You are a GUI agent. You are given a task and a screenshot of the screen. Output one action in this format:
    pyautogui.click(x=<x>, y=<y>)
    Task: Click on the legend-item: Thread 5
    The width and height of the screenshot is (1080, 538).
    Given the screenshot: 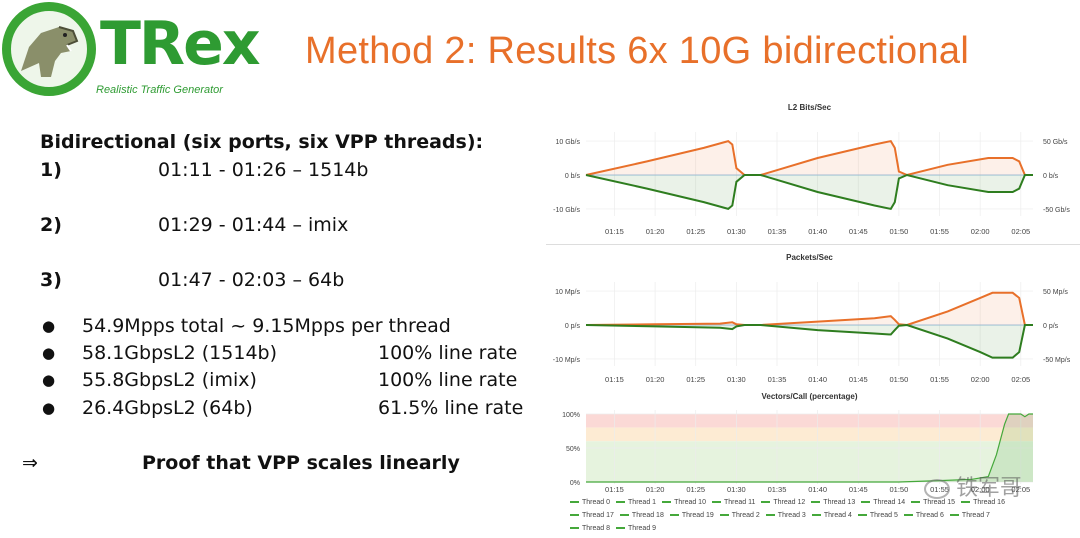 What is the action you would take?
    pyautogui.click(x=877, y=515)
    